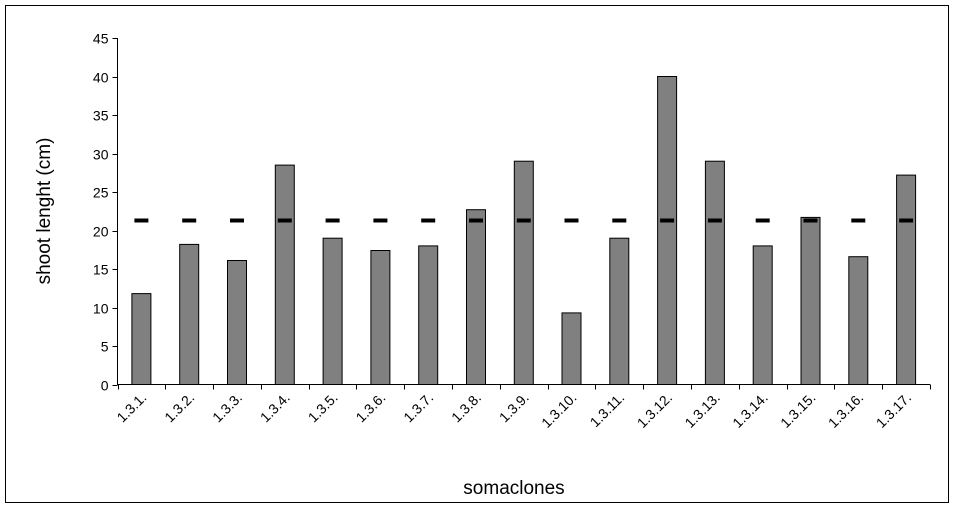  Describe the element at coordinates (105, 212) in the screenshot. I see `y-axis-ticks: 0 5 10 15 20 25 30 35 40 45` at that location.